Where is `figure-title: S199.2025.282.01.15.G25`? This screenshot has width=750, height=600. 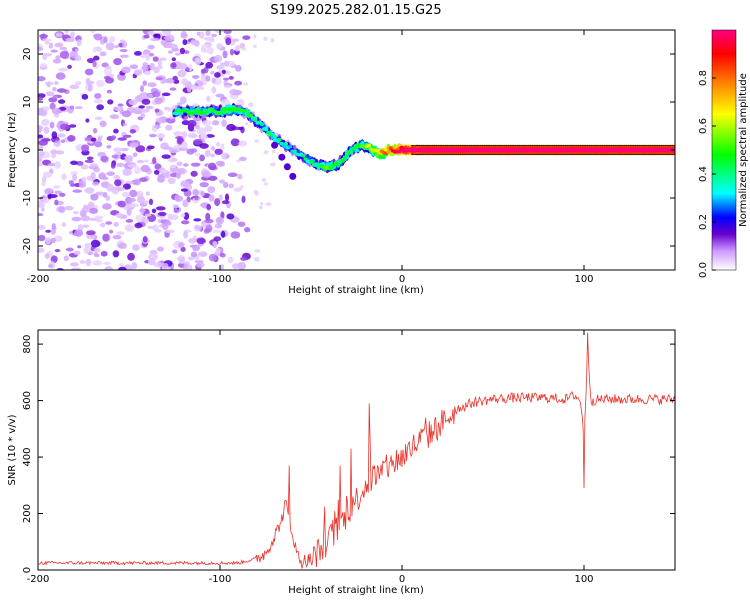 figure-title: S199.2025.282.01.15.G25 is located at coordinates (355, 10).